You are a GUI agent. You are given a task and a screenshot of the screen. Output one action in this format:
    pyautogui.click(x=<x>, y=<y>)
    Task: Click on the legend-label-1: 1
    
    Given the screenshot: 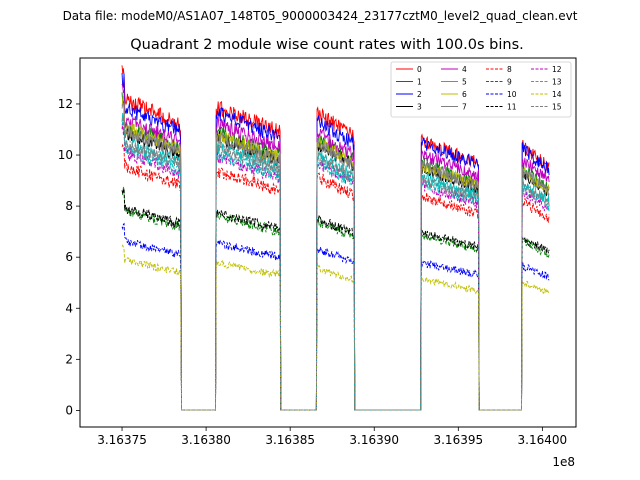 What is the action you would take?
    pyautogui.click(x=419, y=82)
    